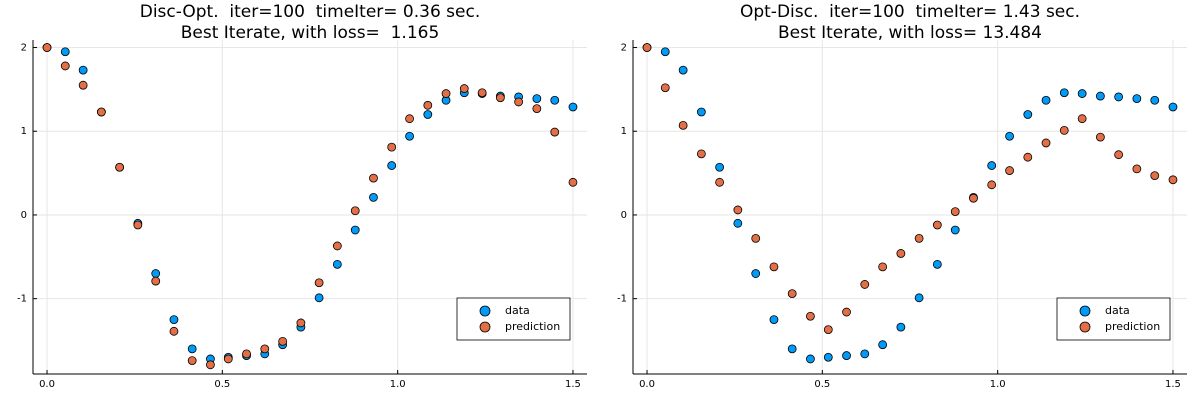 The image size is (1200, 400). I want to click on legend-label: data, so click(517, 310).